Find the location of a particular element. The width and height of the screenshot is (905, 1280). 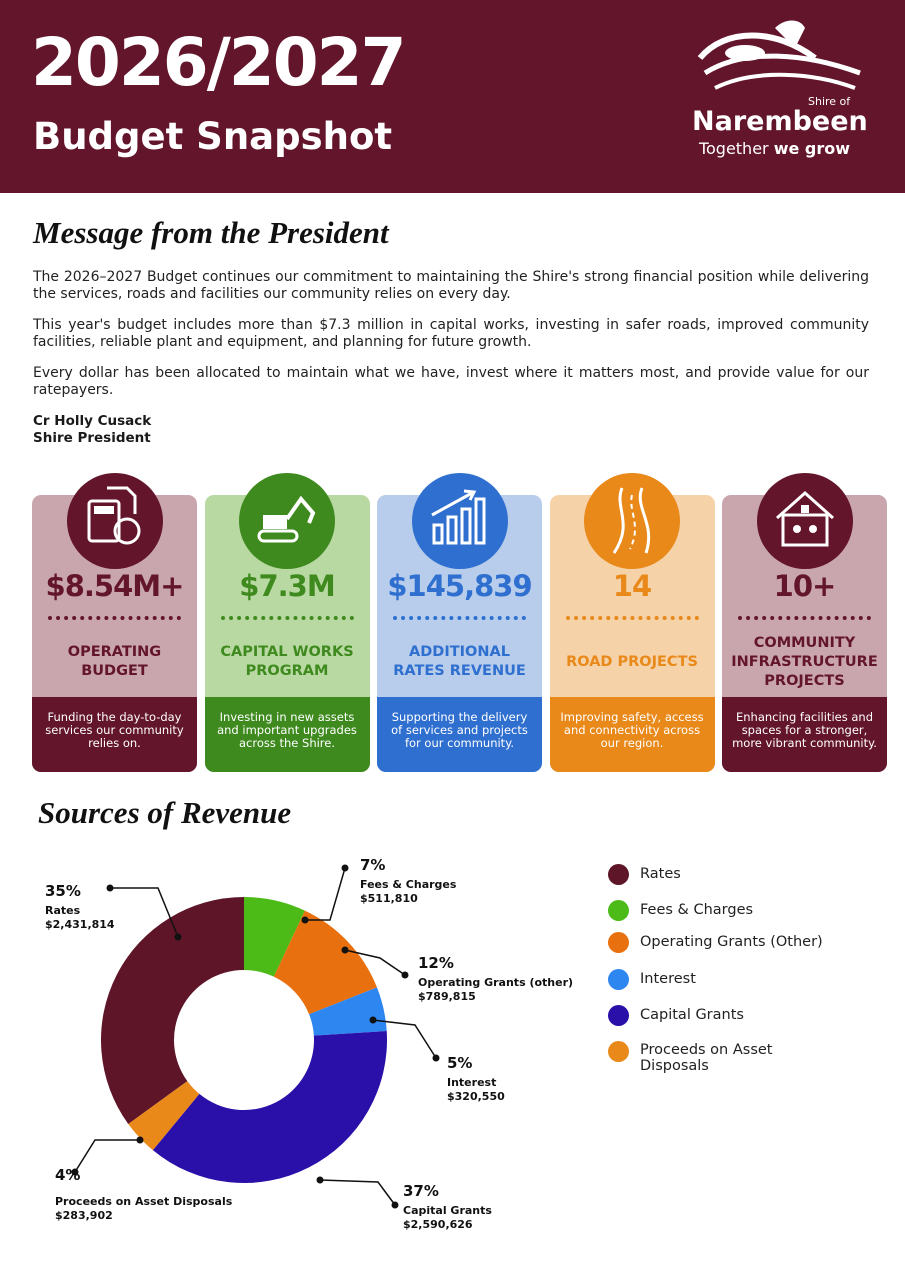

callout-amount: $2,431,814 is located at coordinates (80, 924).